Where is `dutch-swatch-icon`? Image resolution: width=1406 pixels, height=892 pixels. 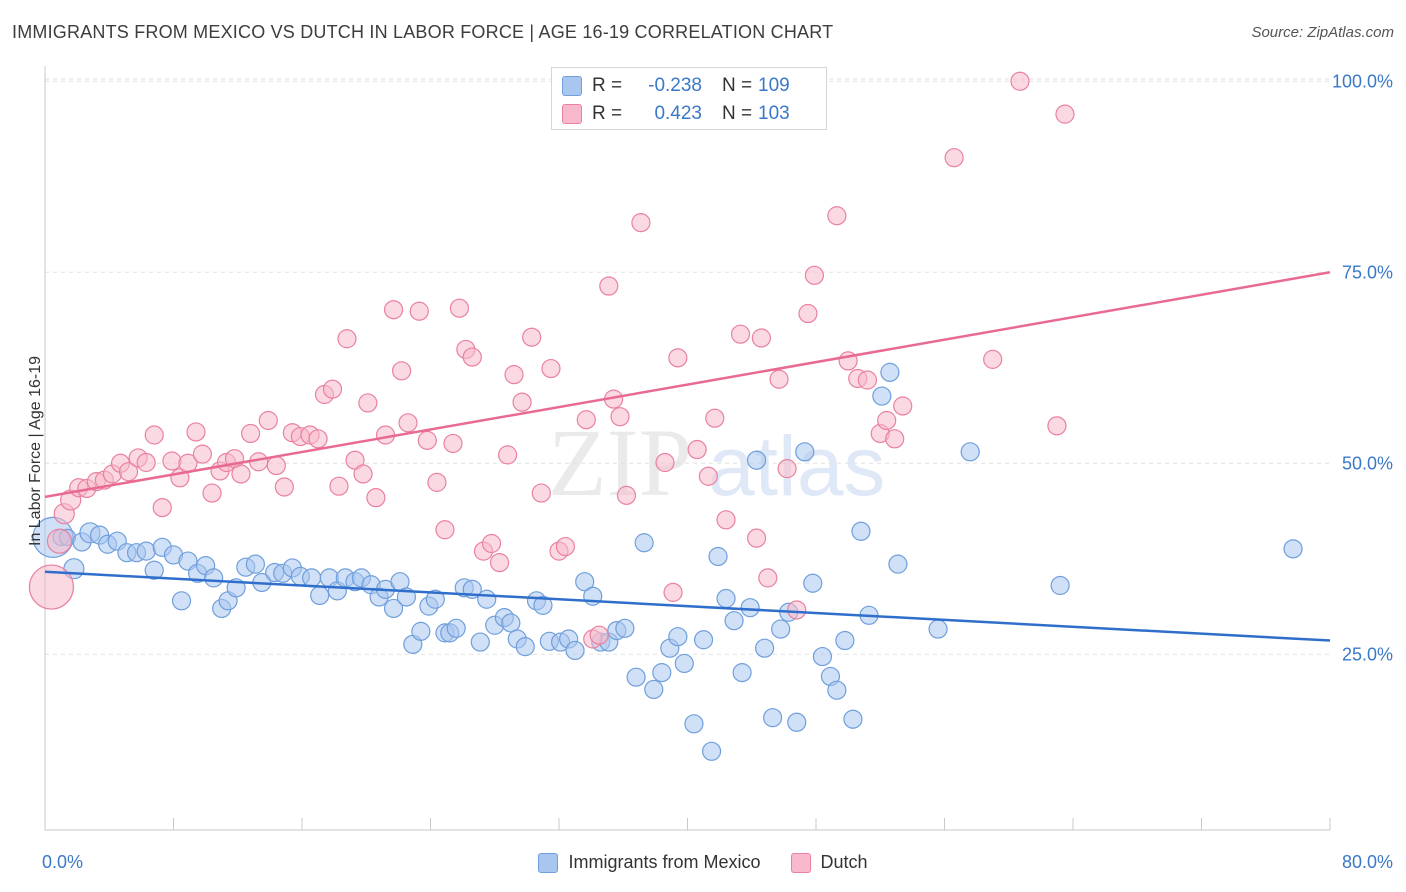
dutch-swatch-icon is located at coordinates (572, 114).